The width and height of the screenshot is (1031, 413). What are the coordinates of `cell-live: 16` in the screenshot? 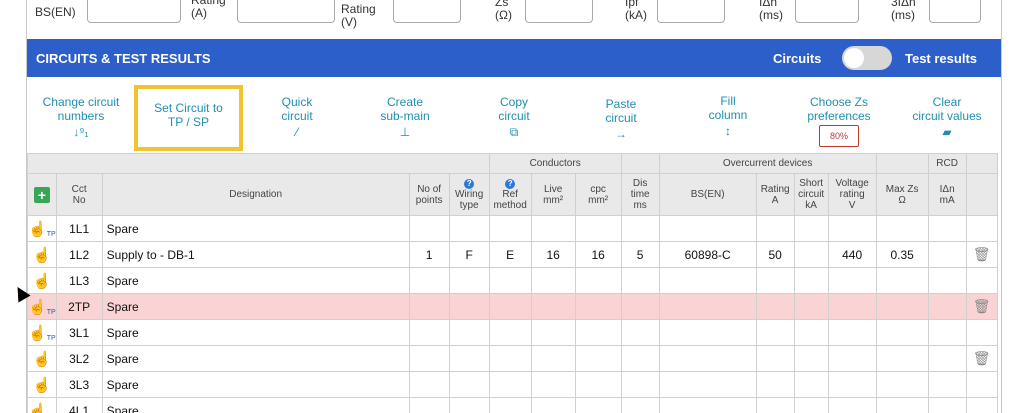 It's located at (553, 254).